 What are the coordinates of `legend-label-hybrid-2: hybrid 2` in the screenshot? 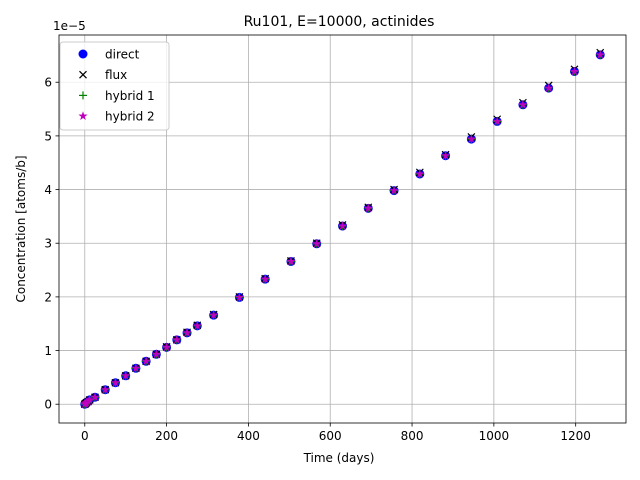 It's located at (130, 117).